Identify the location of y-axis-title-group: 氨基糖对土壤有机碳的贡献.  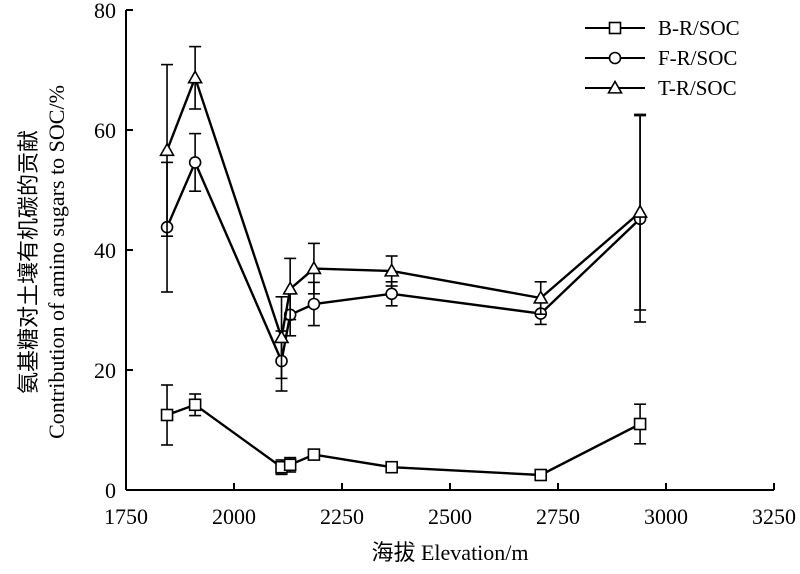
(28, 262).